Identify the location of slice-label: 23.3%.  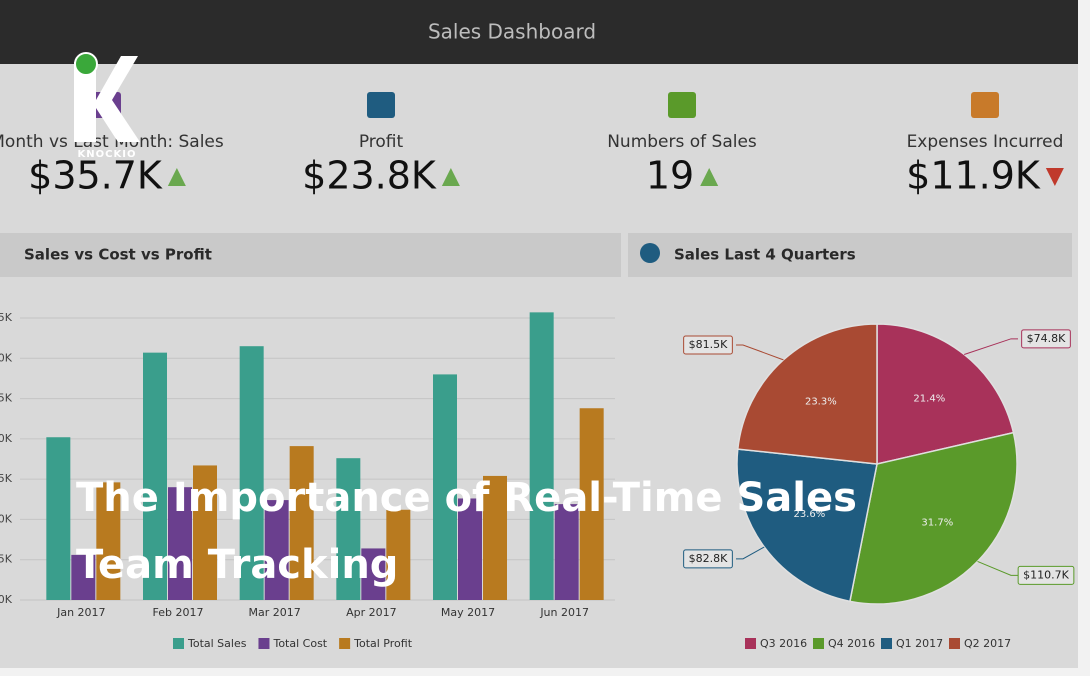
(821, 402).